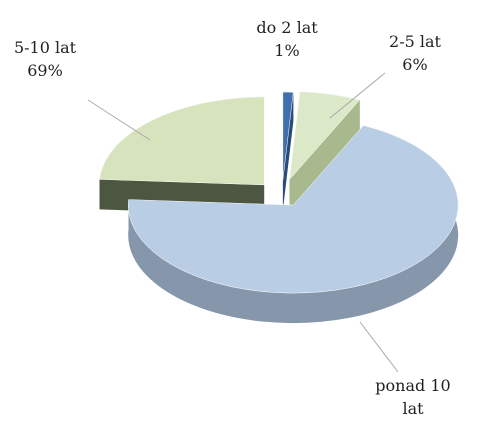 The height and width of the screenshot is (423, 487). Describe the element at coordinates (45, 47) in the screenshot. I see `category-label: 5-10 lat` at that location.